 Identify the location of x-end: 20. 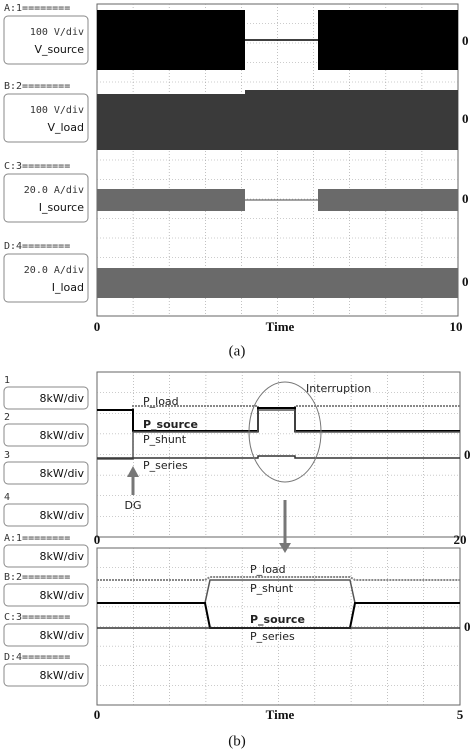
(460, 539).